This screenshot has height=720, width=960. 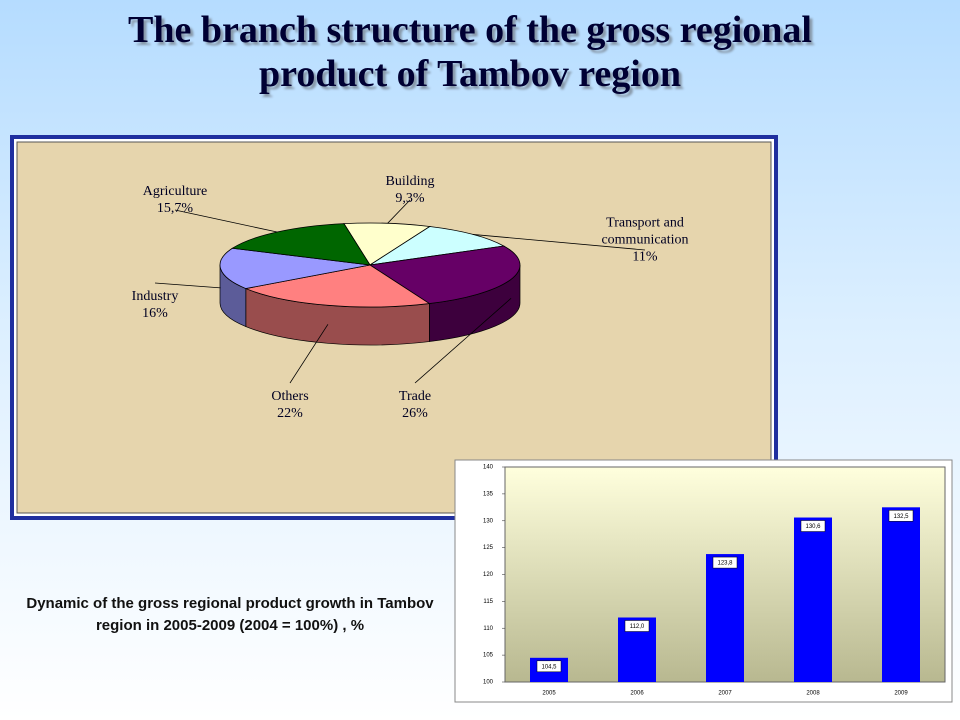 I want to click on pie-label-value: 26%, so click(x=415, y=413).